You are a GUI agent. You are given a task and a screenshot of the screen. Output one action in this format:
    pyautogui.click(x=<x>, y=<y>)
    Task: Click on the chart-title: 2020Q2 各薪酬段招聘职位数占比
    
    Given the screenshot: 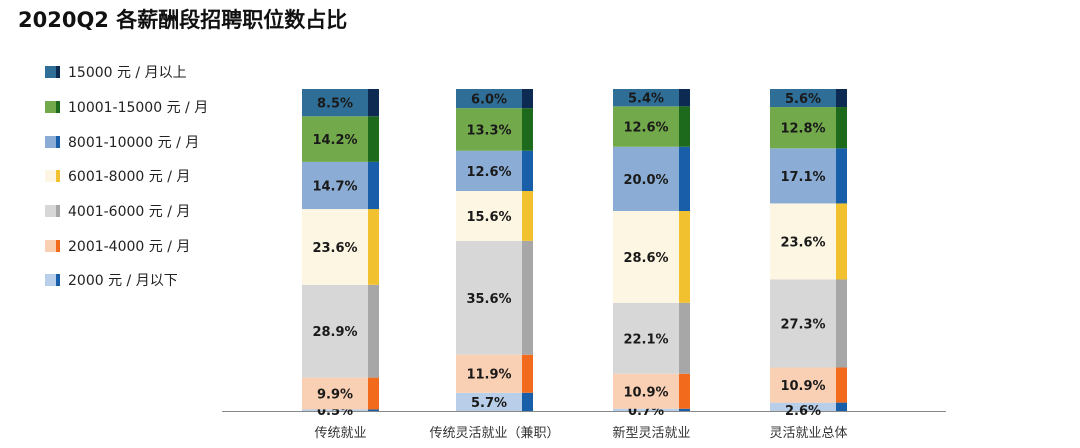 What is the action you would take?
    pyautogui.click(x=183, y=20)
    